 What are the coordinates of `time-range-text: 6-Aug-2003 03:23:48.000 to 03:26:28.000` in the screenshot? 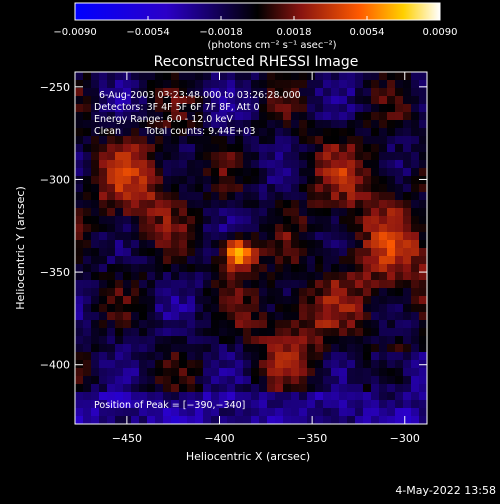 It's located at (200, 95).